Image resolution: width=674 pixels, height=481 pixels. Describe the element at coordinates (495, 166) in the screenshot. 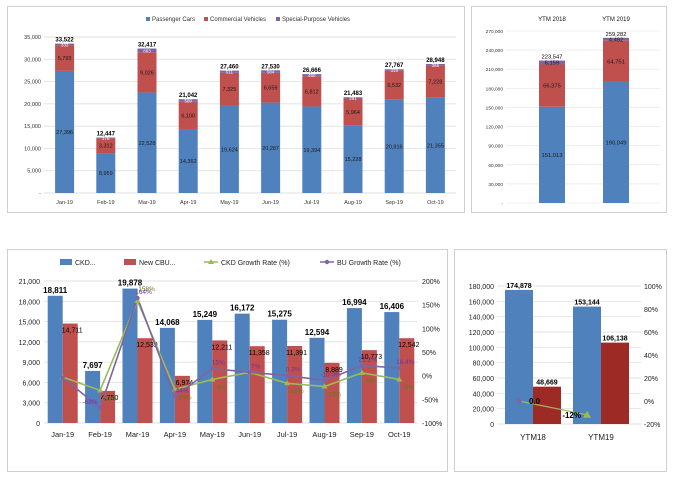

I see `y-tick-label: 60,000` at that location.